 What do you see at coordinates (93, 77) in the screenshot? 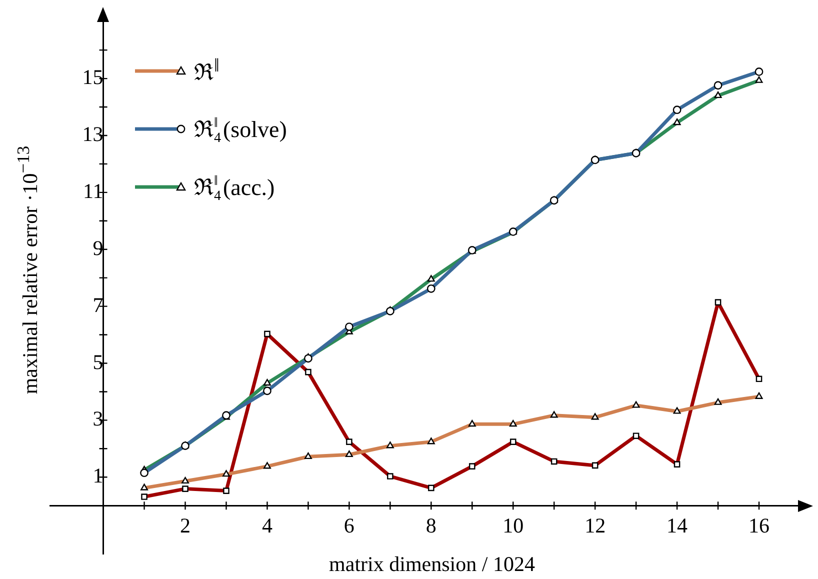
I see `y-tick-label: 15` at bounding box center [93, 77].